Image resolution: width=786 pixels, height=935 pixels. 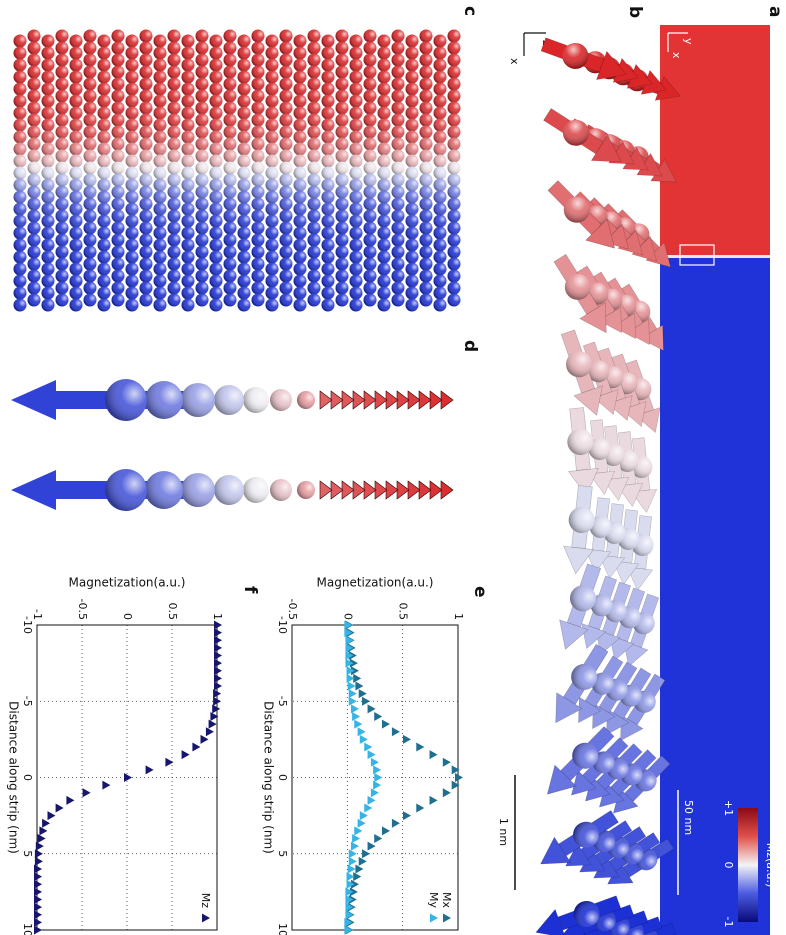 What do you see at coordinates (37, 614) in the screenshot?
I see `y-tick-label: -1` at bounding box center [37, 614].